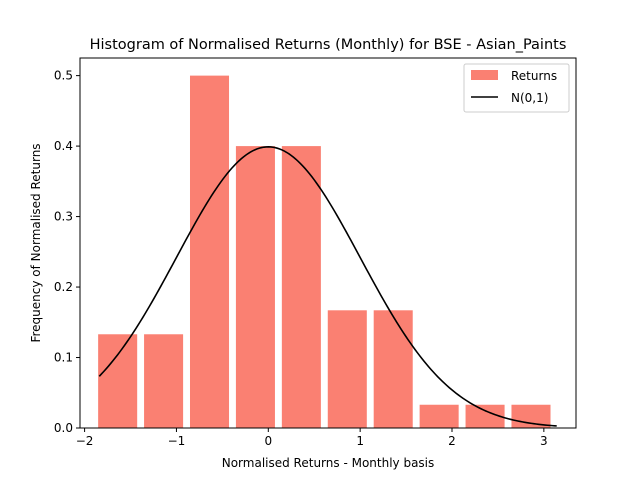  Describe the element at coordinates (268, 441) in the screenshot. I see `x-tick-label: 0` at that location.